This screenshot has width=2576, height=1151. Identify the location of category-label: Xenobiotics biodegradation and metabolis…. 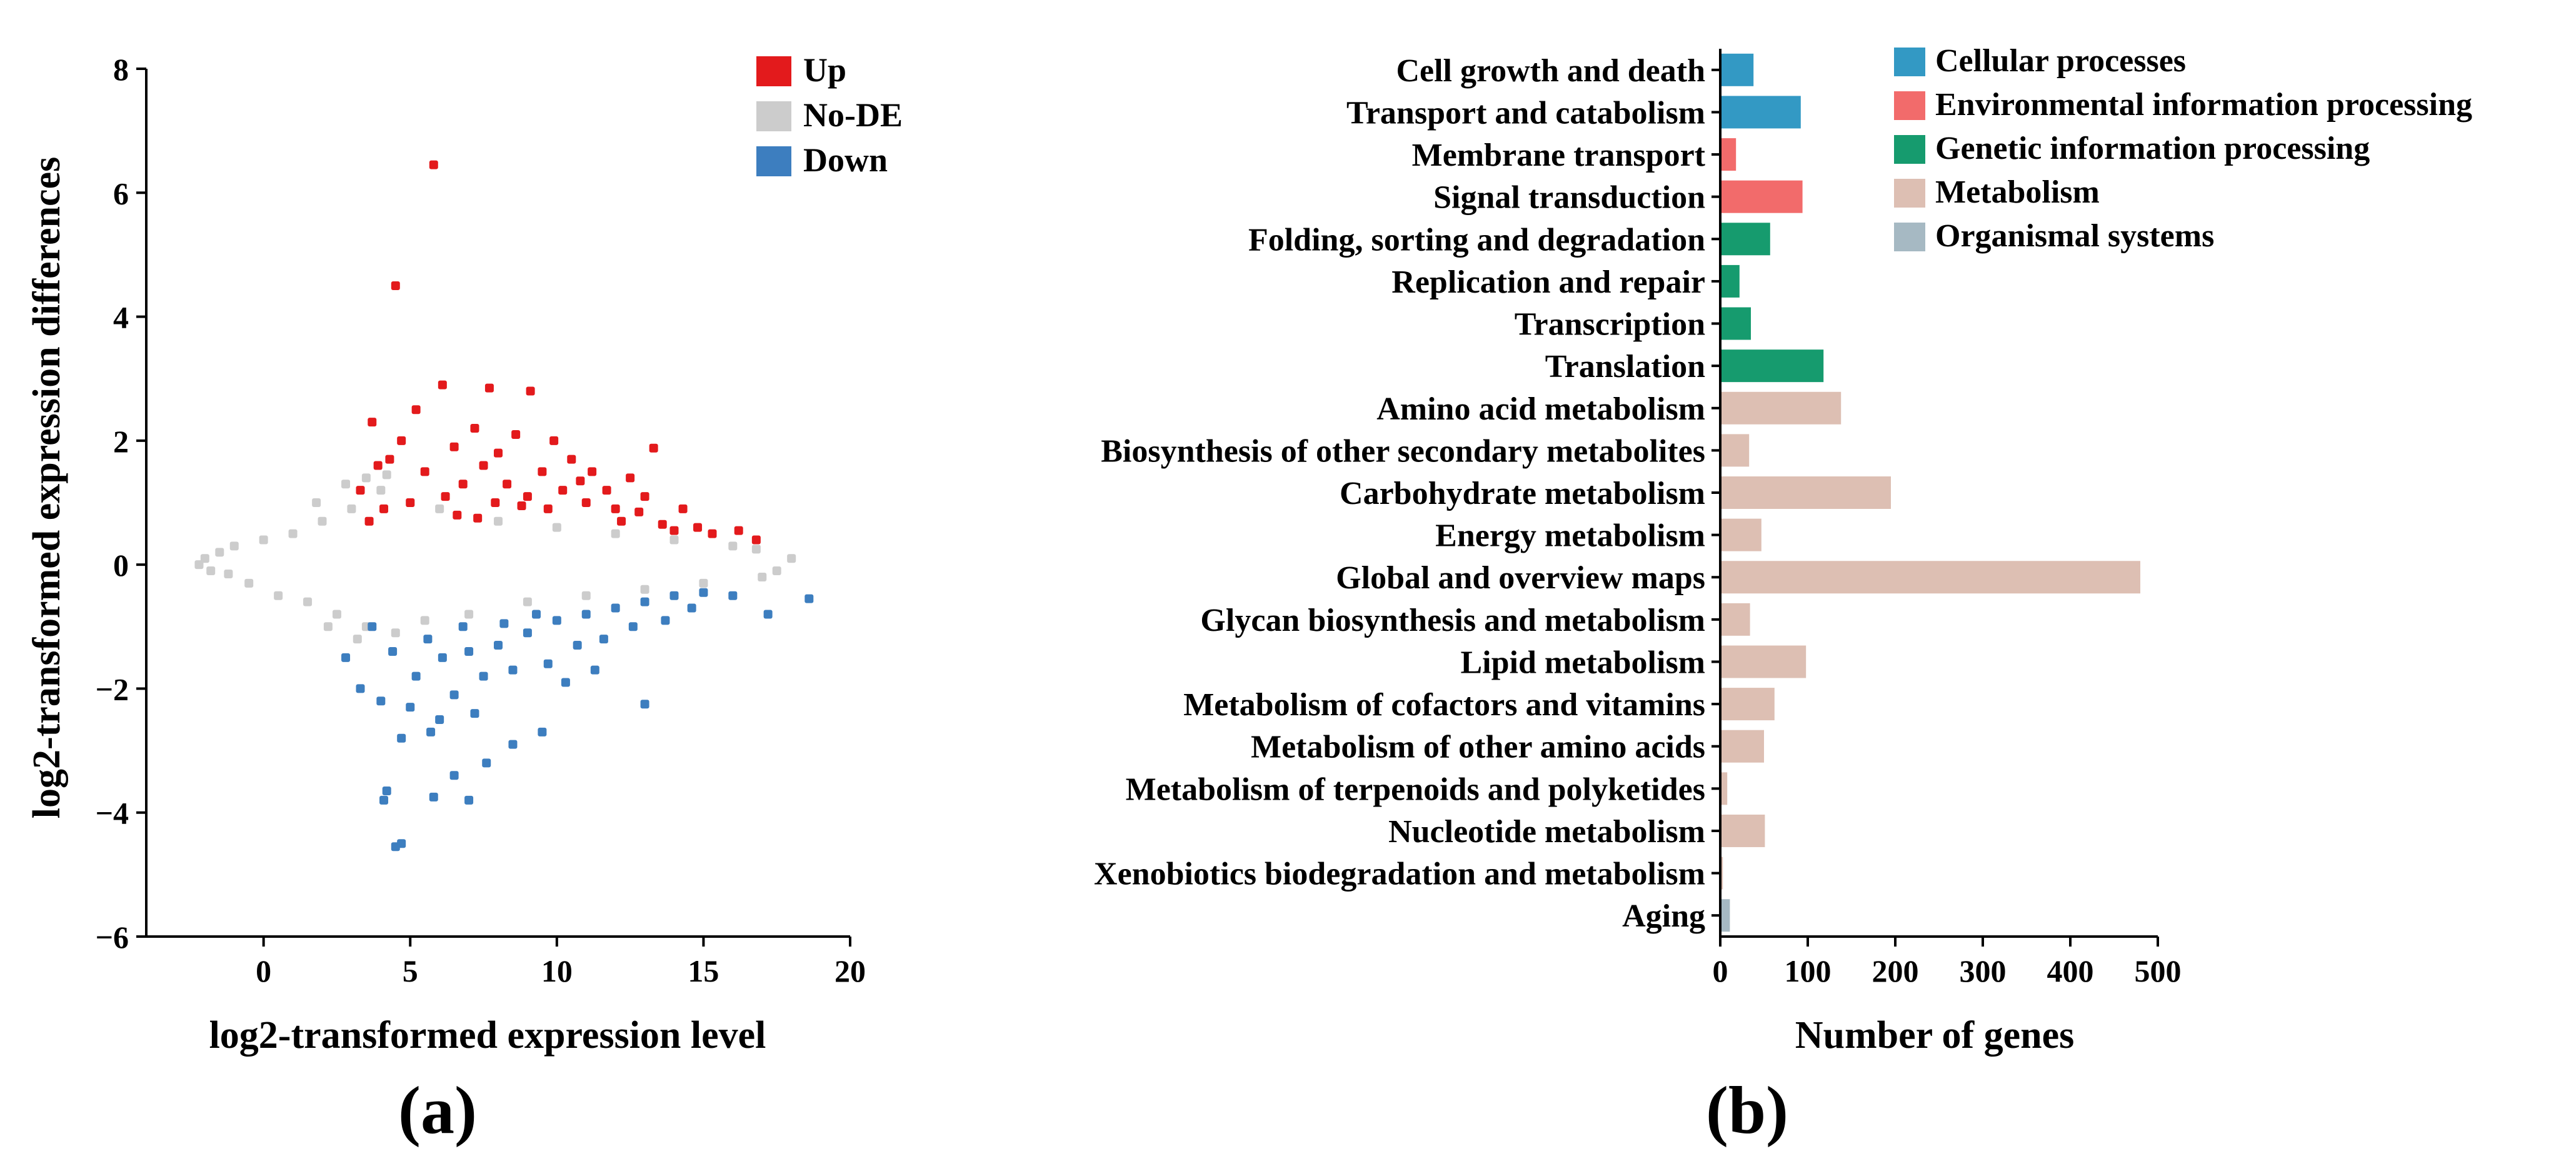
(1399, 874).